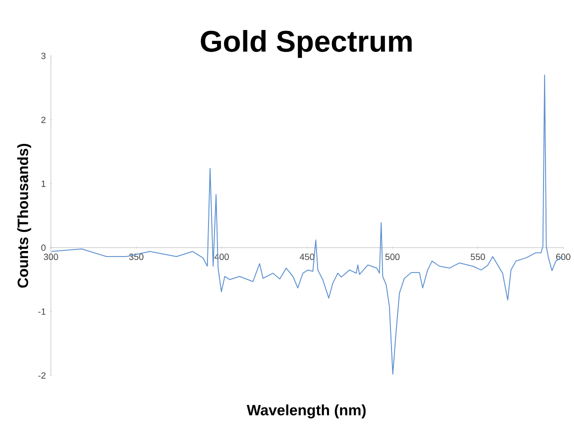 This screenshot has width=574, height=435. I want to click on x-tick-label: 450, so click(307, 256).